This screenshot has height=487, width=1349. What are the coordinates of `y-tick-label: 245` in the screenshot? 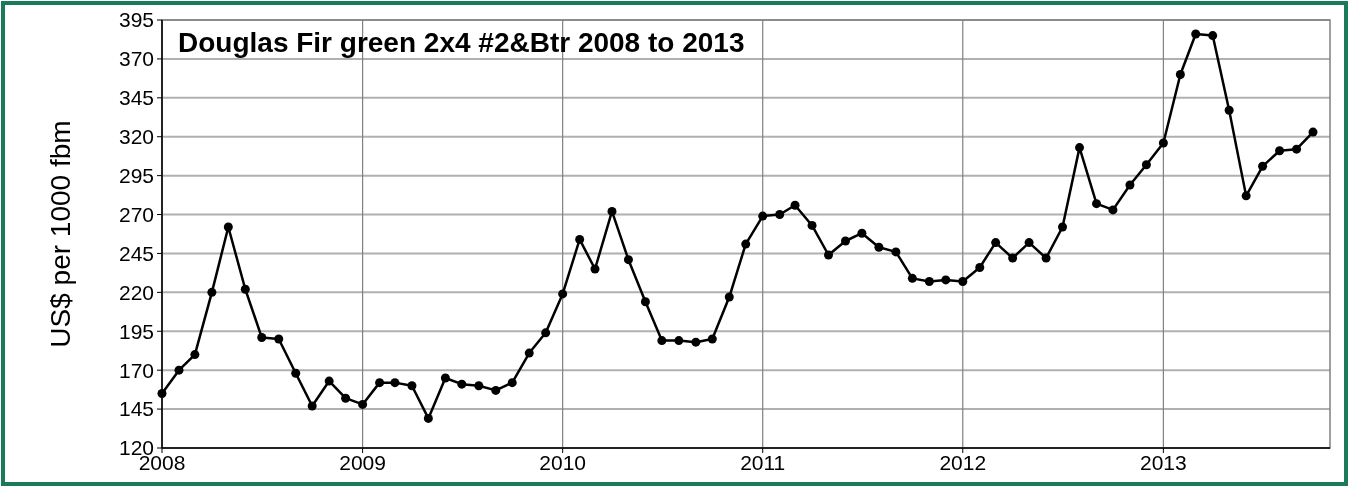 It's located at (136, 253).